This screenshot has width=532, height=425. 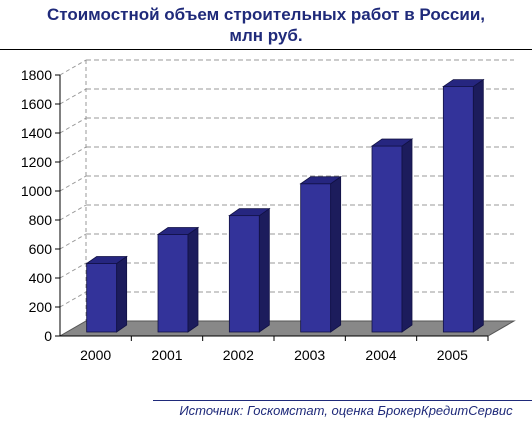 I want to click on bar-2002, so click(x=244, y=274).